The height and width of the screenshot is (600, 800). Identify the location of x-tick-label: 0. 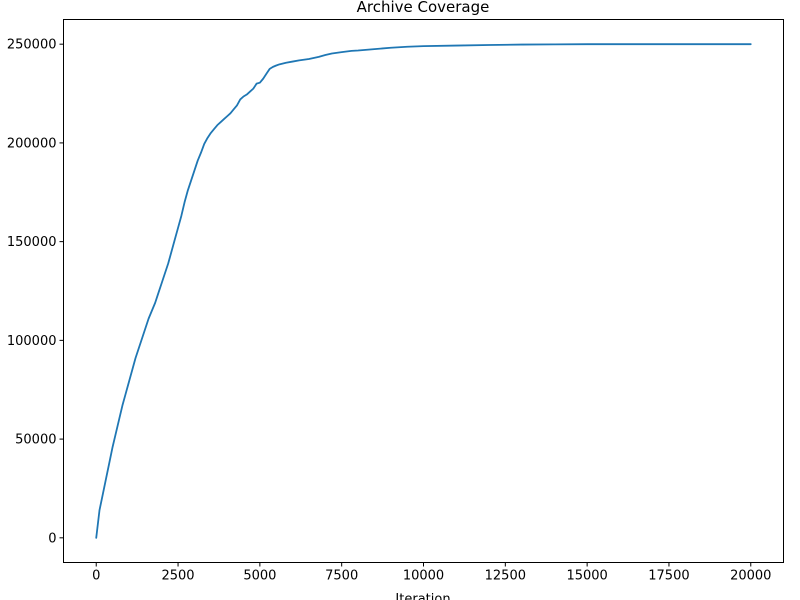
(96, 576).